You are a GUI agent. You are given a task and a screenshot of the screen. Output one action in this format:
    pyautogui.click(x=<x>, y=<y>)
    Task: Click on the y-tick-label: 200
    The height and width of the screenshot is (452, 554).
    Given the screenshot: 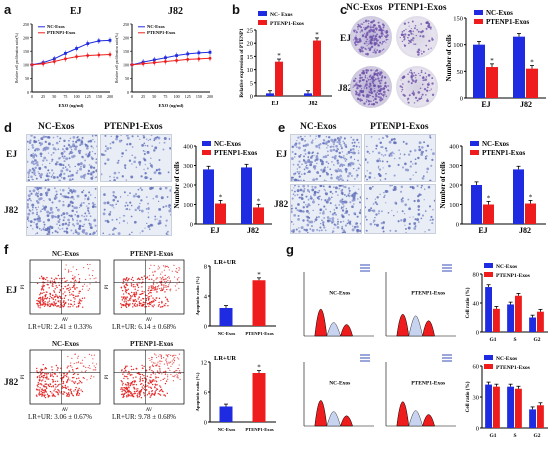 What is the action you would take?
    pyautogui.click(x=126, y=37)
    